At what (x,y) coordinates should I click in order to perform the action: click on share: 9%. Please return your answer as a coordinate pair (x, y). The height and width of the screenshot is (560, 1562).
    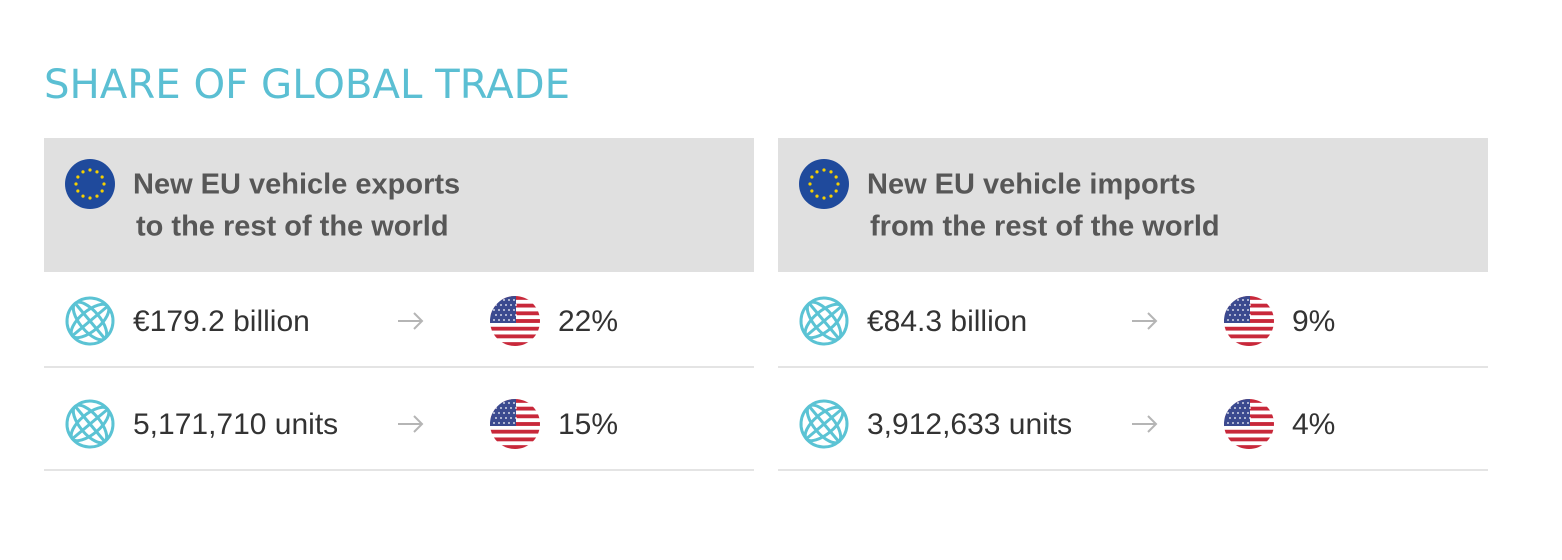
    Looking at the image, I should click on (1313, 321).